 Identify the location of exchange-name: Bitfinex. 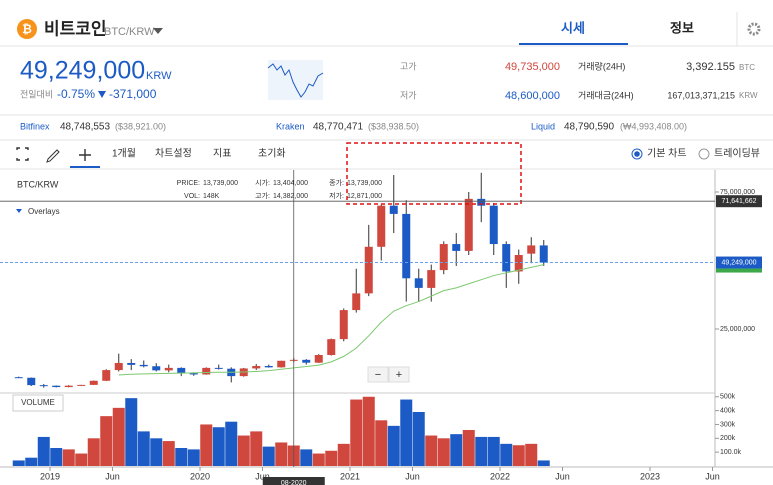
(35, 126).